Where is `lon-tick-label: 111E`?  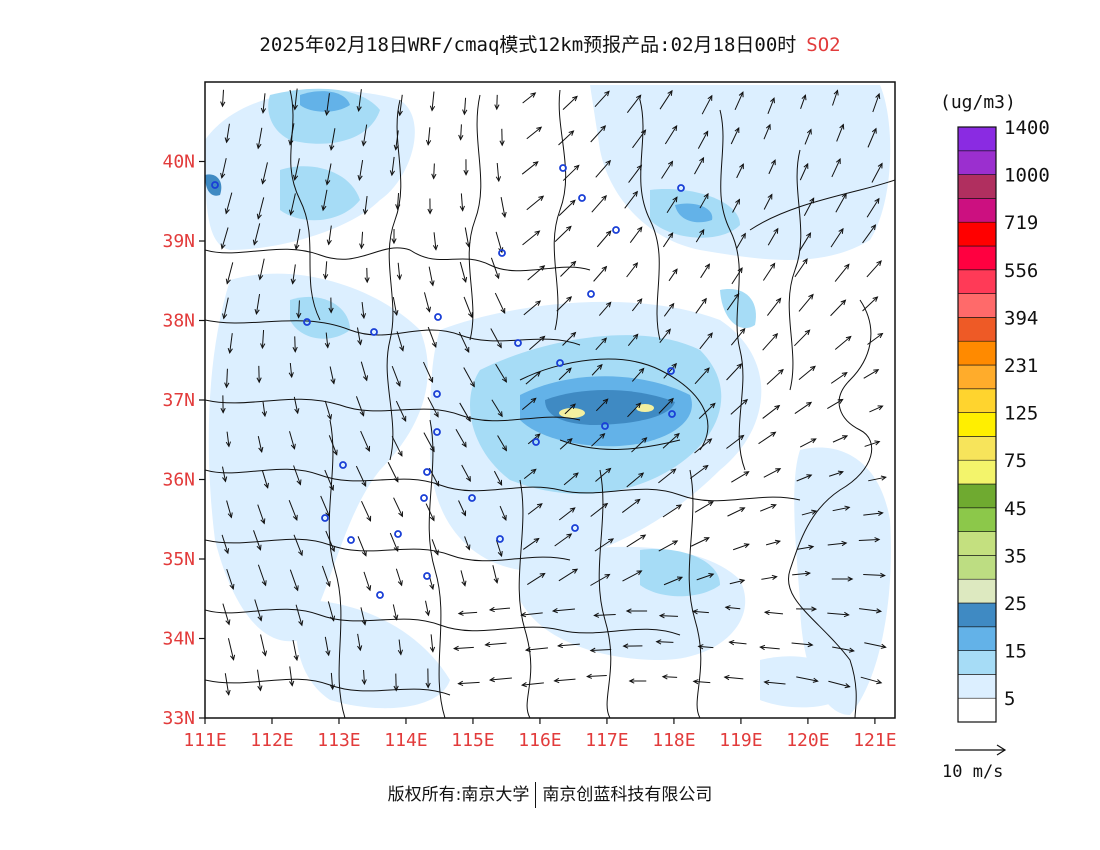 lon-tick-label: 111E is located at coordinates (204, 740).